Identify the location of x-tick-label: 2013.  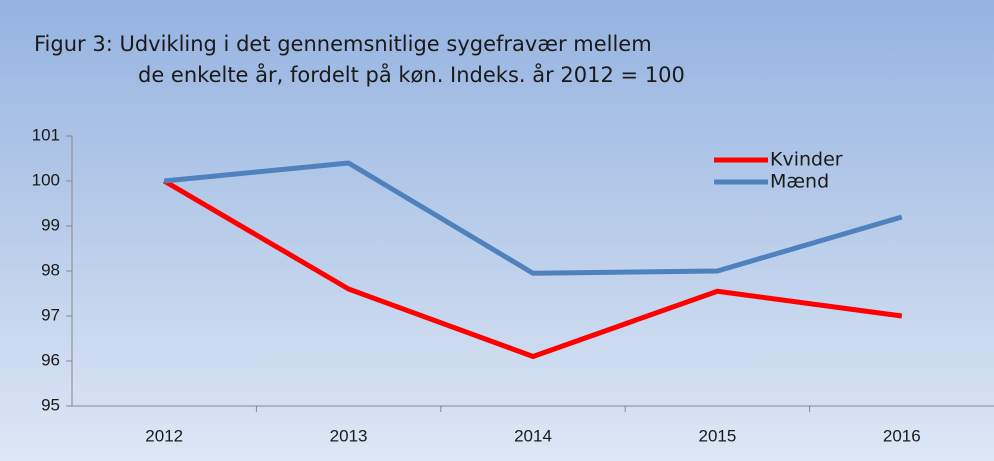
(349, 435).